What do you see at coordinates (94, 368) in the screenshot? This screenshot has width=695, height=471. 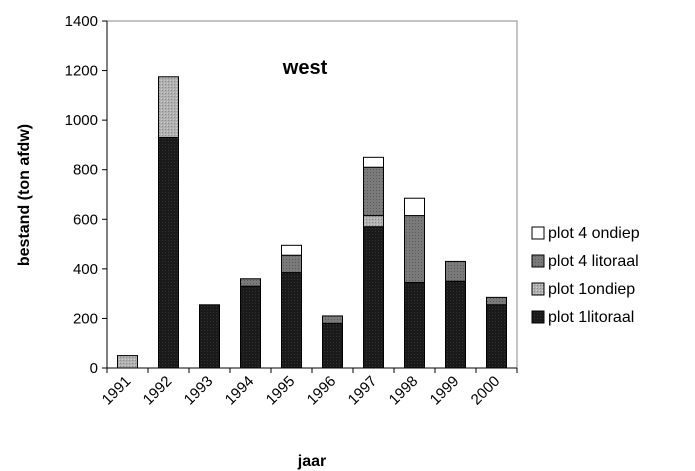 I see `y-tick-label: 0` at bounding box center [94, 368].